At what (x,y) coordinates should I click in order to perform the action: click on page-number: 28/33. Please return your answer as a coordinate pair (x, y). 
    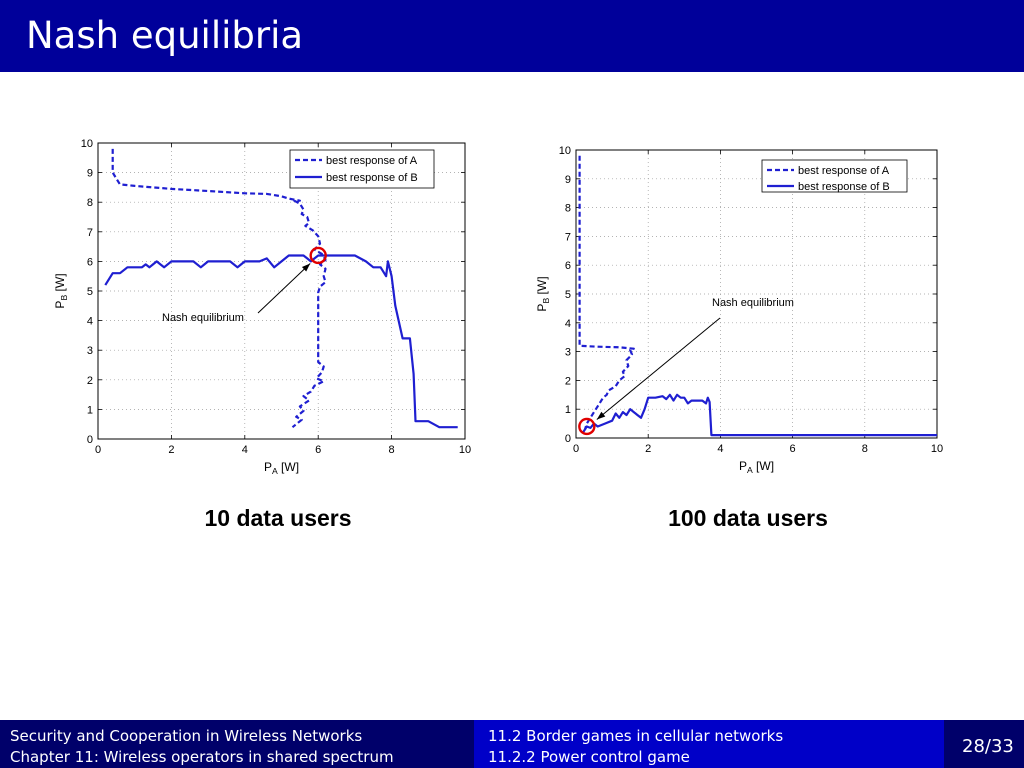
    Looking at the image, I should click on (988, 746).